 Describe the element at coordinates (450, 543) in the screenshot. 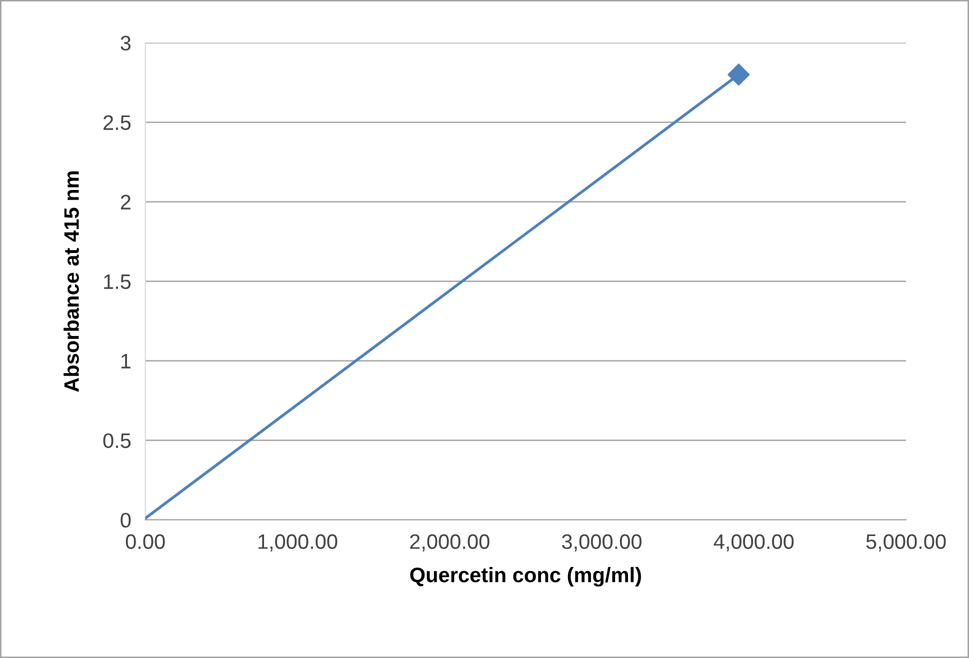

I see `x-tick-label: 2,000.00` at that location.